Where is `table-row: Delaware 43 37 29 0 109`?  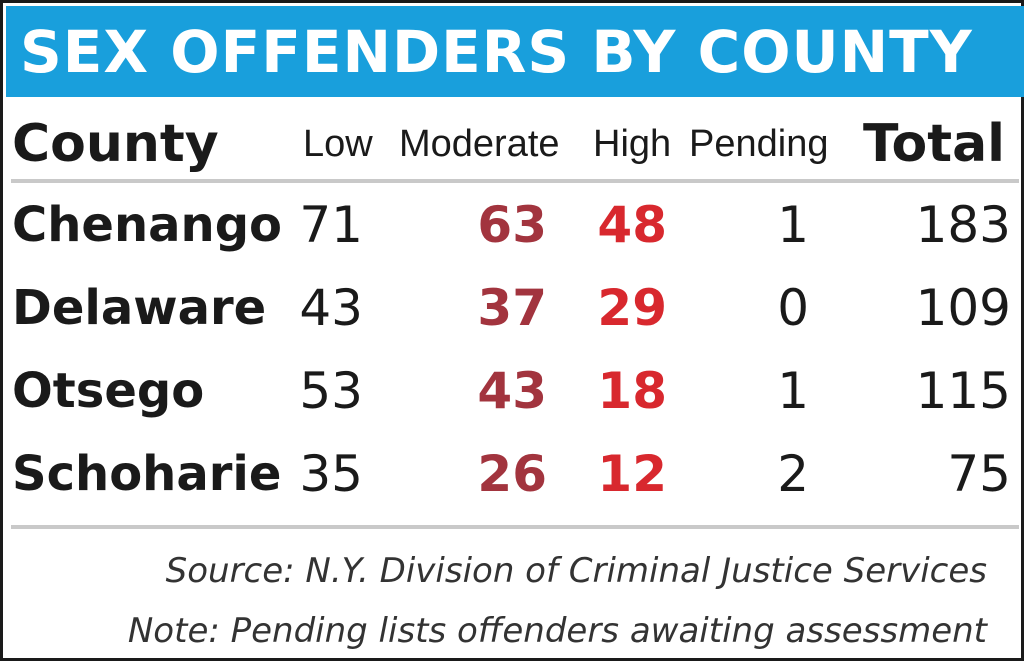 table-row: Delaware 43 37 29 0 109 is located at coordinates (513, 308).